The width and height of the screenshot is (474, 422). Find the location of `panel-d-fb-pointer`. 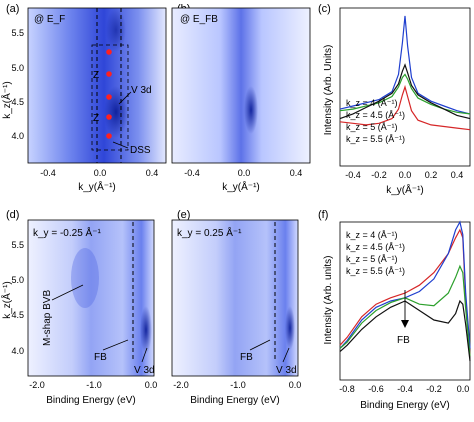

panel-d-fb-pointer is located at coordinates (115, 345).